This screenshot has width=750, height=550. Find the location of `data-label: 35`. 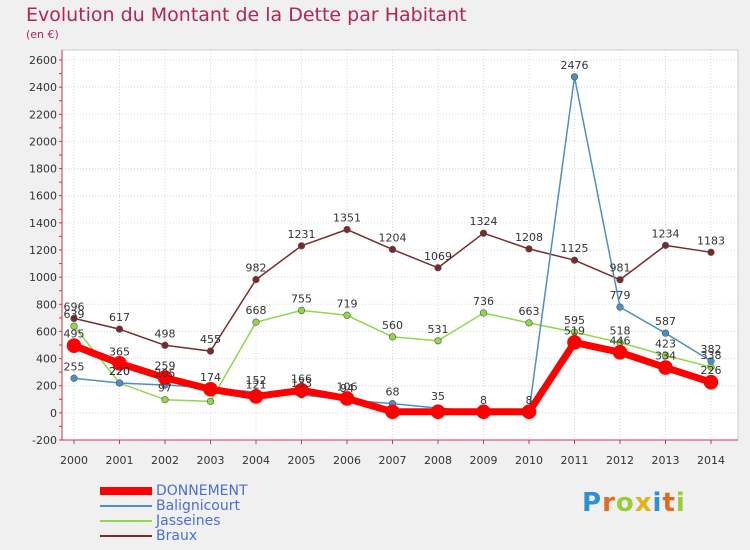

data-label: 35 is located at coordinates (438, 396).